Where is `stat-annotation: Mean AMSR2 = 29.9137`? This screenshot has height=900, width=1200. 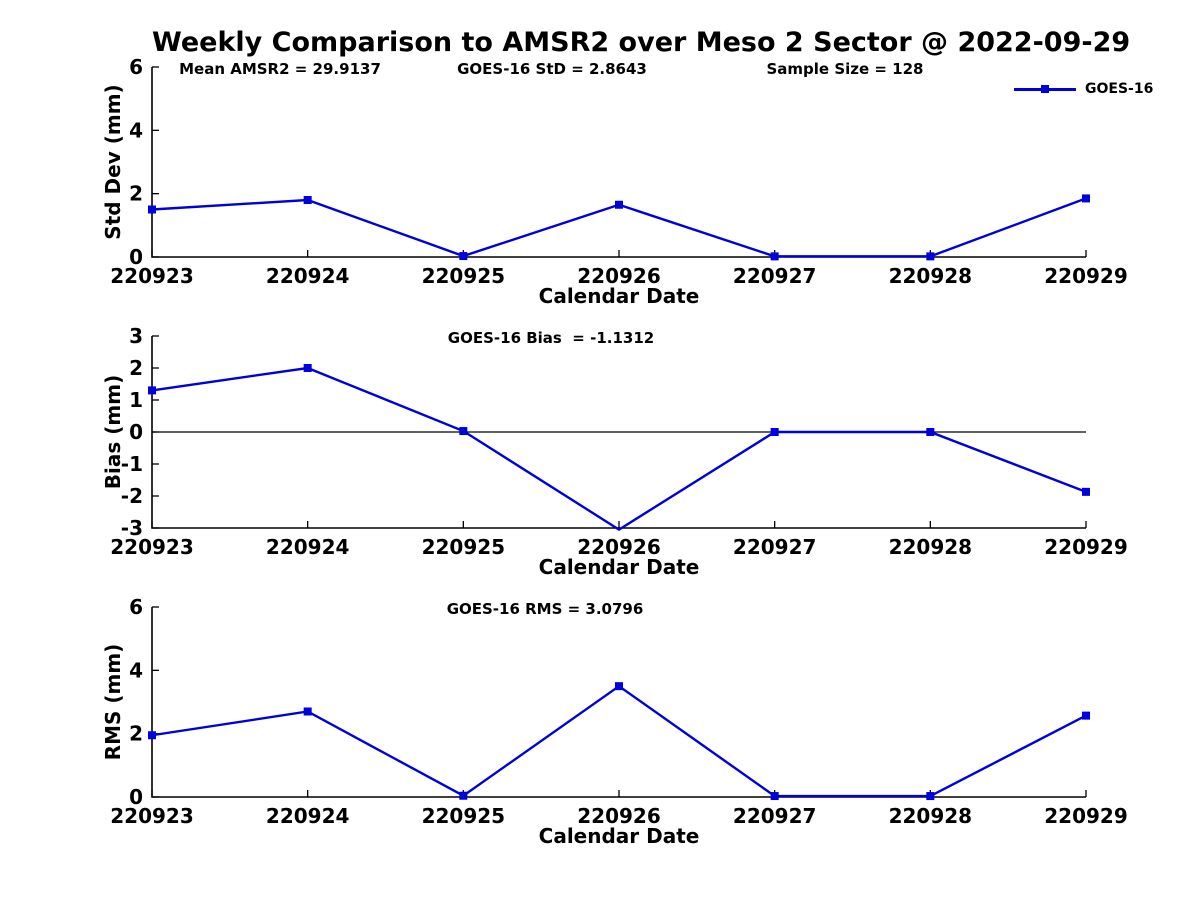
stat-annotation: Mean AMSR2 = 29.9137 is located at coordinates (280, 69).